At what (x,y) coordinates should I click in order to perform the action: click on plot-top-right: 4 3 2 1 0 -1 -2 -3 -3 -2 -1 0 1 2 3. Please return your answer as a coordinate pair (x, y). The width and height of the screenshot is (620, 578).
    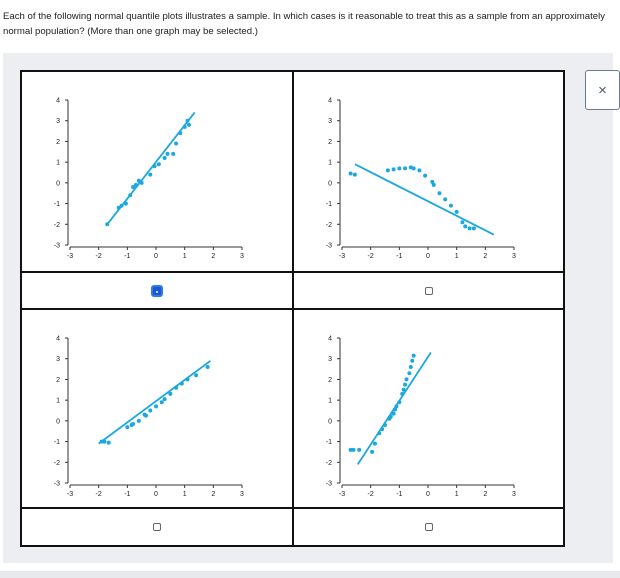
    Looking at the image, I should click on (428, 171).